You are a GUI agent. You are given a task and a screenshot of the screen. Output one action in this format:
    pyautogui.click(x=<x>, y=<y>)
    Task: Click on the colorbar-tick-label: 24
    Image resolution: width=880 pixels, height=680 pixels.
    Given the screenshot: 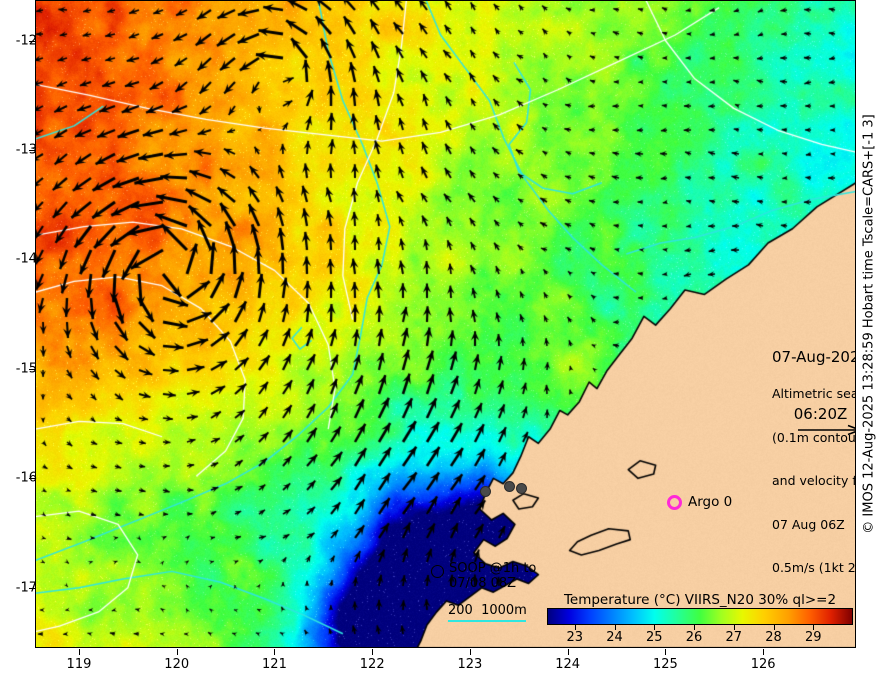 What is the action you would take?
    pyautogui.click(x=614, y=637)
    